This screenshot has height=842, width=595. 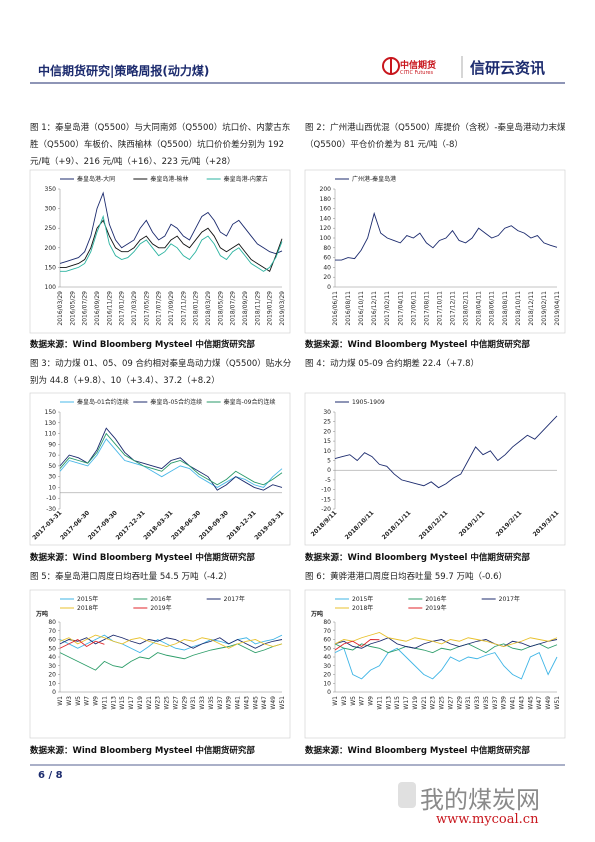 I want to click on x-tick-label: 2019/1/11, so click(x=472, y=523).